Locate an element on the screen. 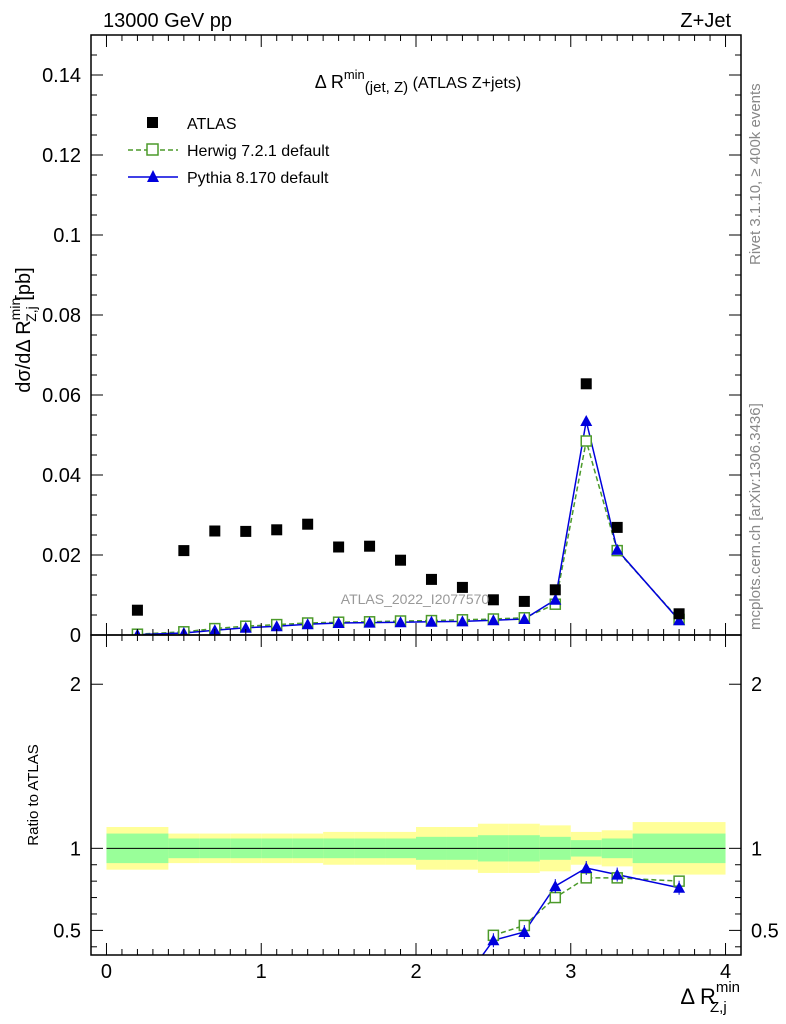 The width and height of the screenshot is (786, 1024). main-y-label-sub: Z,j is located at coordinates (31, 314).